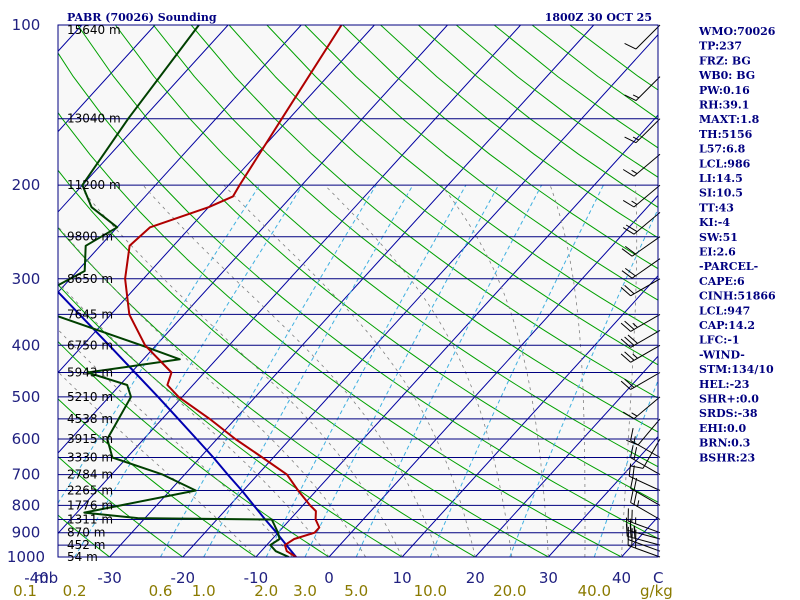 This screenshot has height=600, width=800. What do you see at coordinates (356, 591) in the screenshot?
I see `mixing-ratio-tick-label: 5.0` at bounding box center [356, 591].